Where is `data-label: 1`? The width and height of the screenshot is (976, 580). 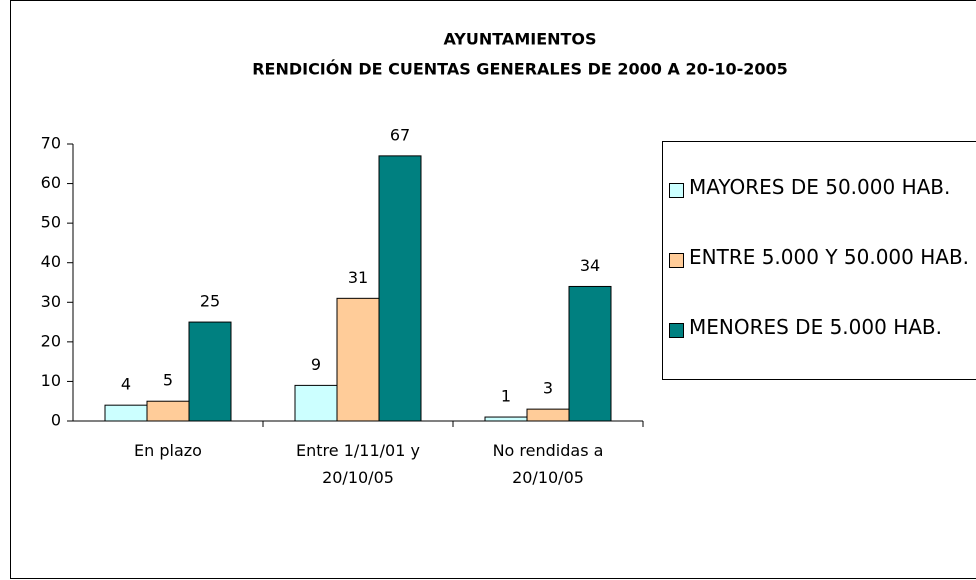 data-label: 1 is located at coordinates (506, 396).